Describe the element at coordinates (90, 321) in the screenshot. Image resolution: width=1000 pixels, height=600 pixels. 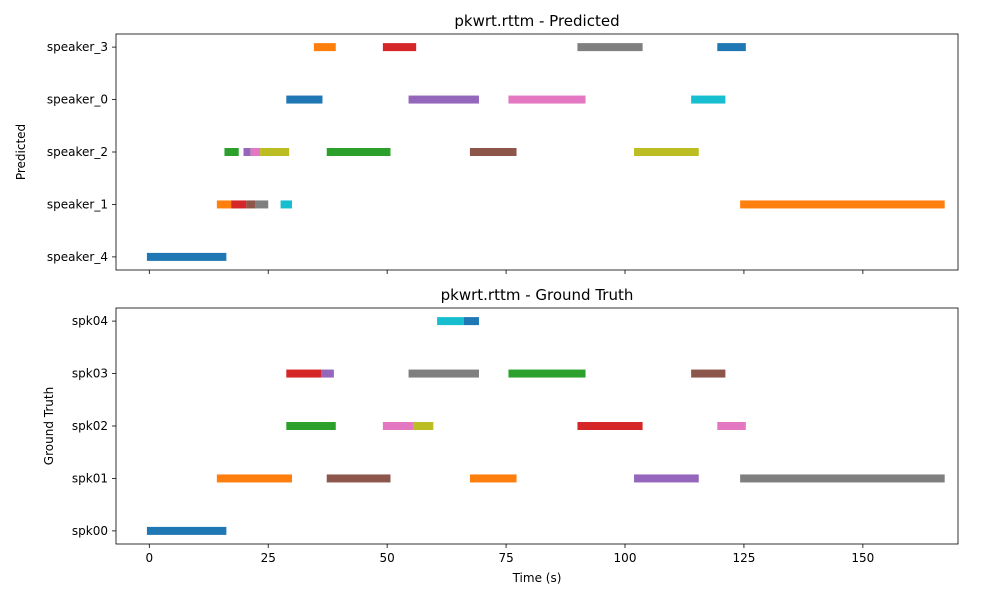
I see `y-tick-label: spk04` at that location.